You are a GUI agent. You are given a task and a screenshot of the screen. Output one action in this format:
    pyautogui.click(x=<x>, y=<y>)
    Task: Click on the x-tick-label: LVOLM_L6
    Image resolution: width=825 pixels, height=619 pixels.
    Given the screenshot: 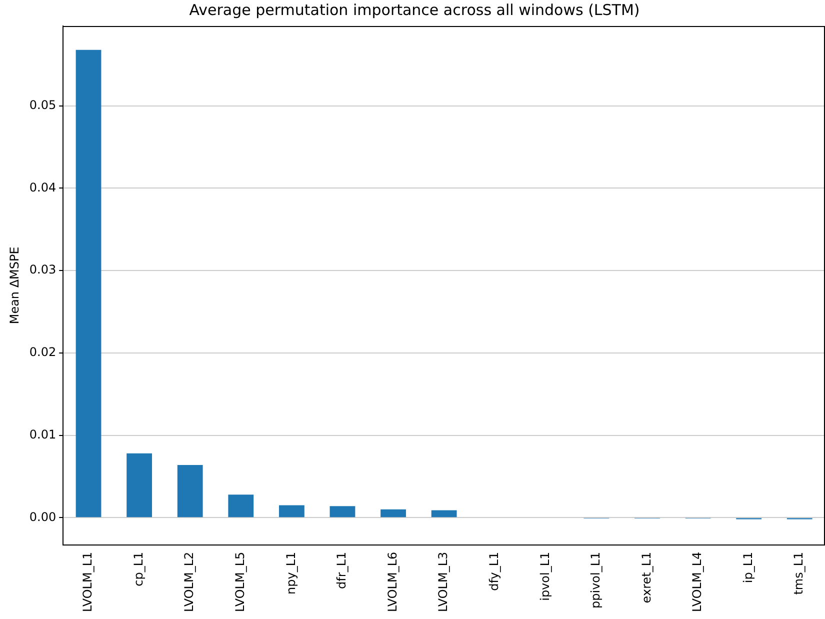 What is the action you would take?
    pyautogui.click(x=392, y=582)
    